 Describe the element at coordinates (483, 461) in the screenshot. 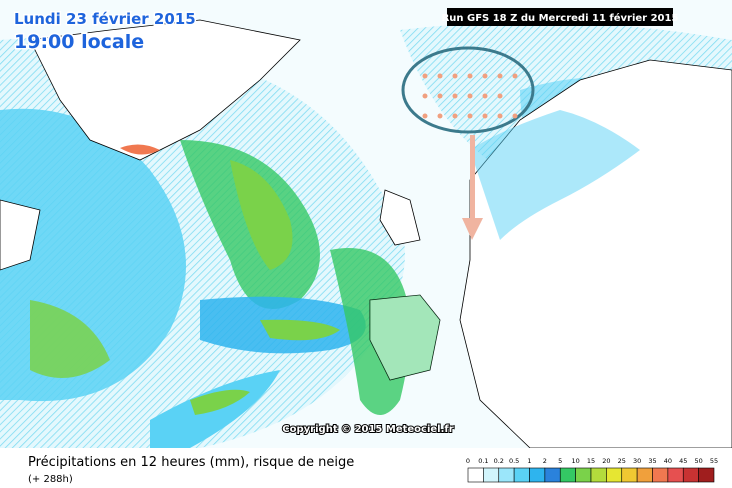

I see `legend-label: 0.1` at that location.